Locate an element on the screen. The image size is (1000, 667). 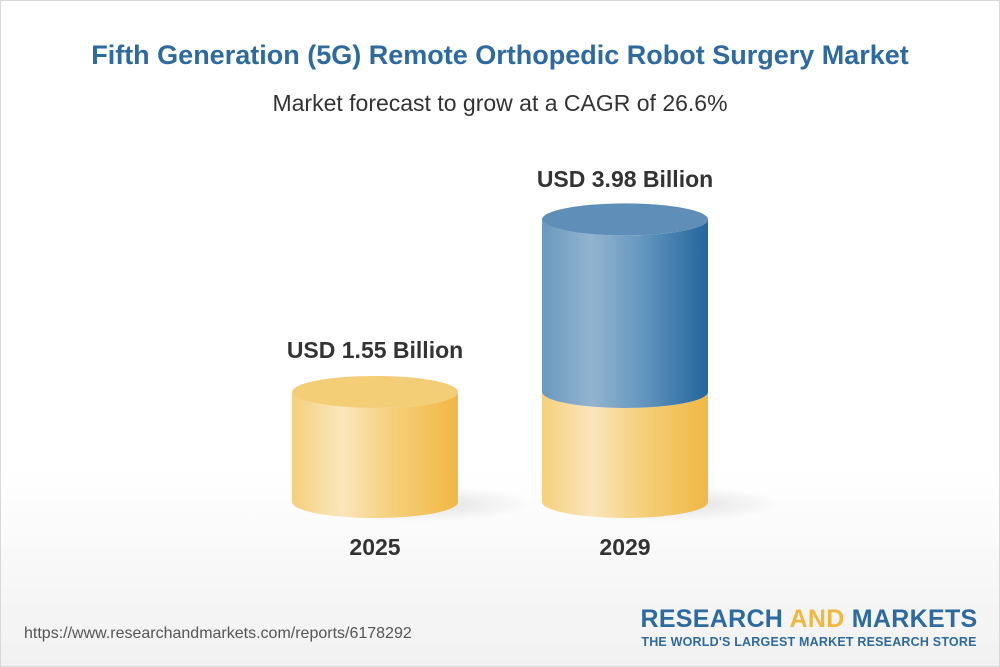
logo-text-3: MARKETS is located at coordinates (911, 619).